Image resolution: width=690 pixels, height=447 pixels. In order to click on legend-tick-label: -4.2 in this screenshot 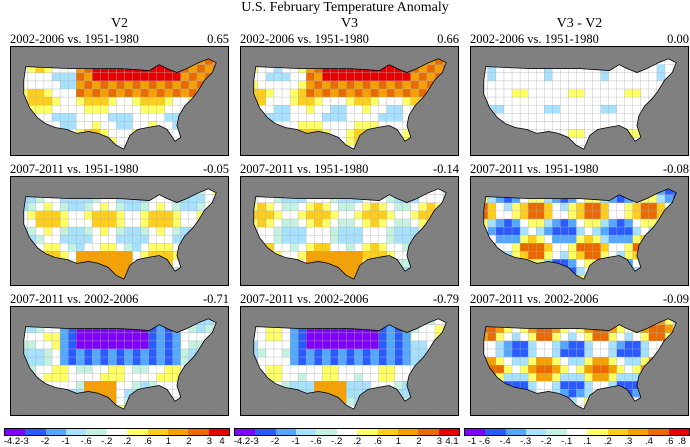, I will do `click(242, 441)`.